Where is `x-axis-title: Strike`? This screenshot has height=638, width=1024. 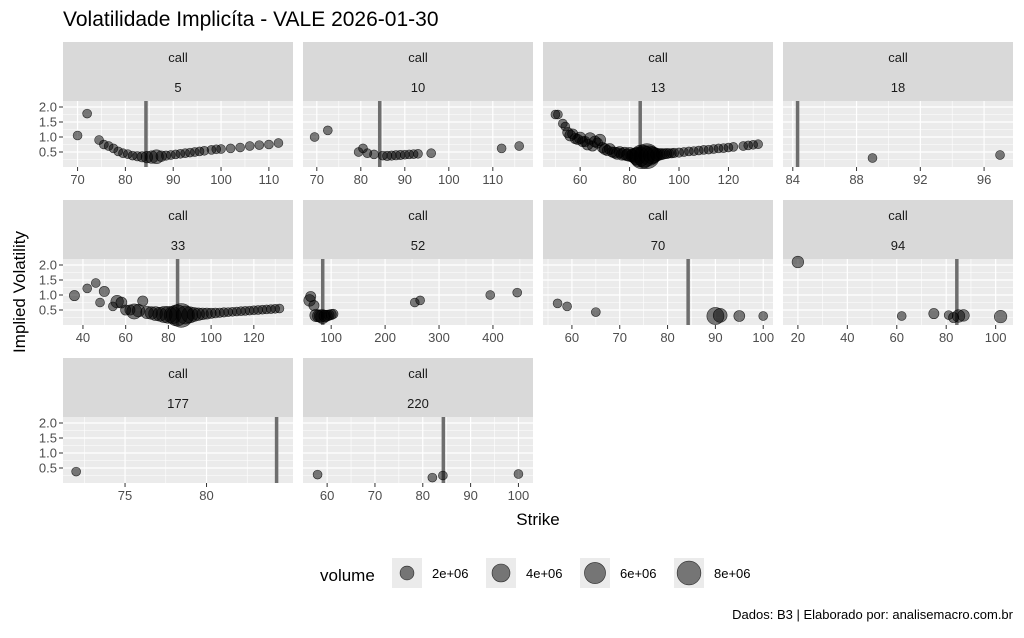 x-axis-title: Strike is located at coordinates (537, 519).